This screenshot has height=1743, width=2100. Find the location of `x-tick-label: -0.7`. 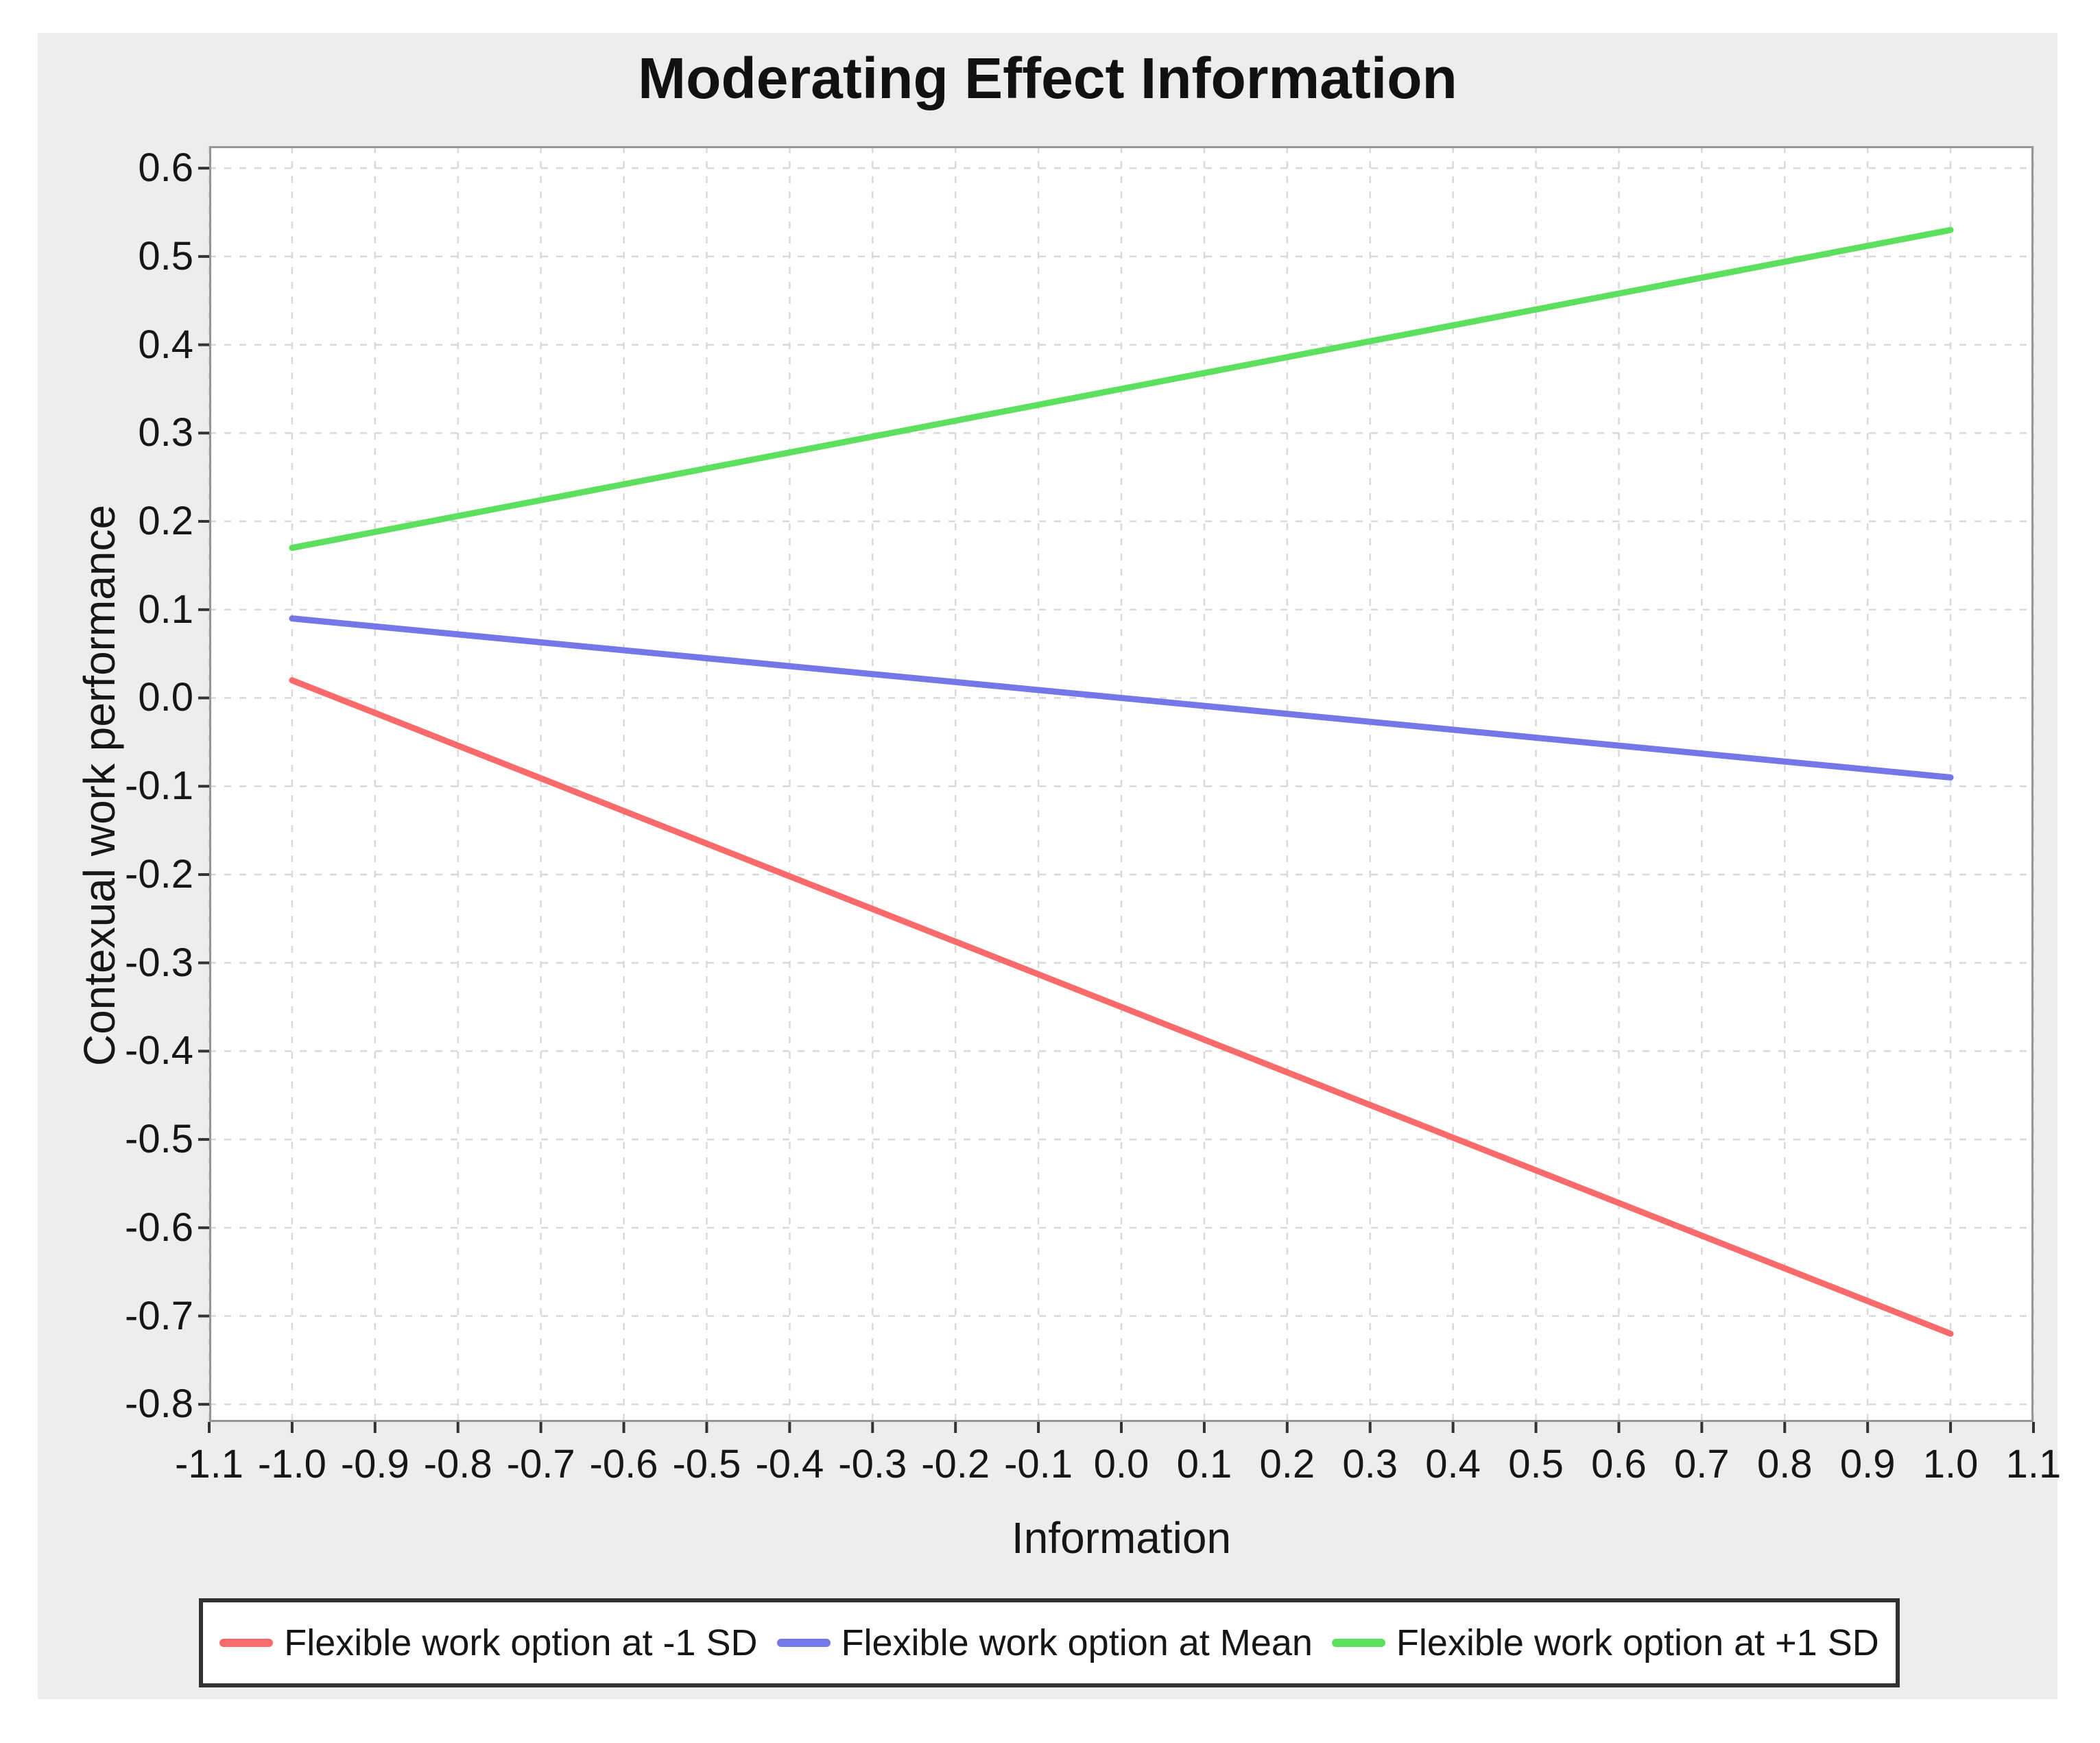

x-tick-label: -0.7 is located at coordinates (541, 1464).